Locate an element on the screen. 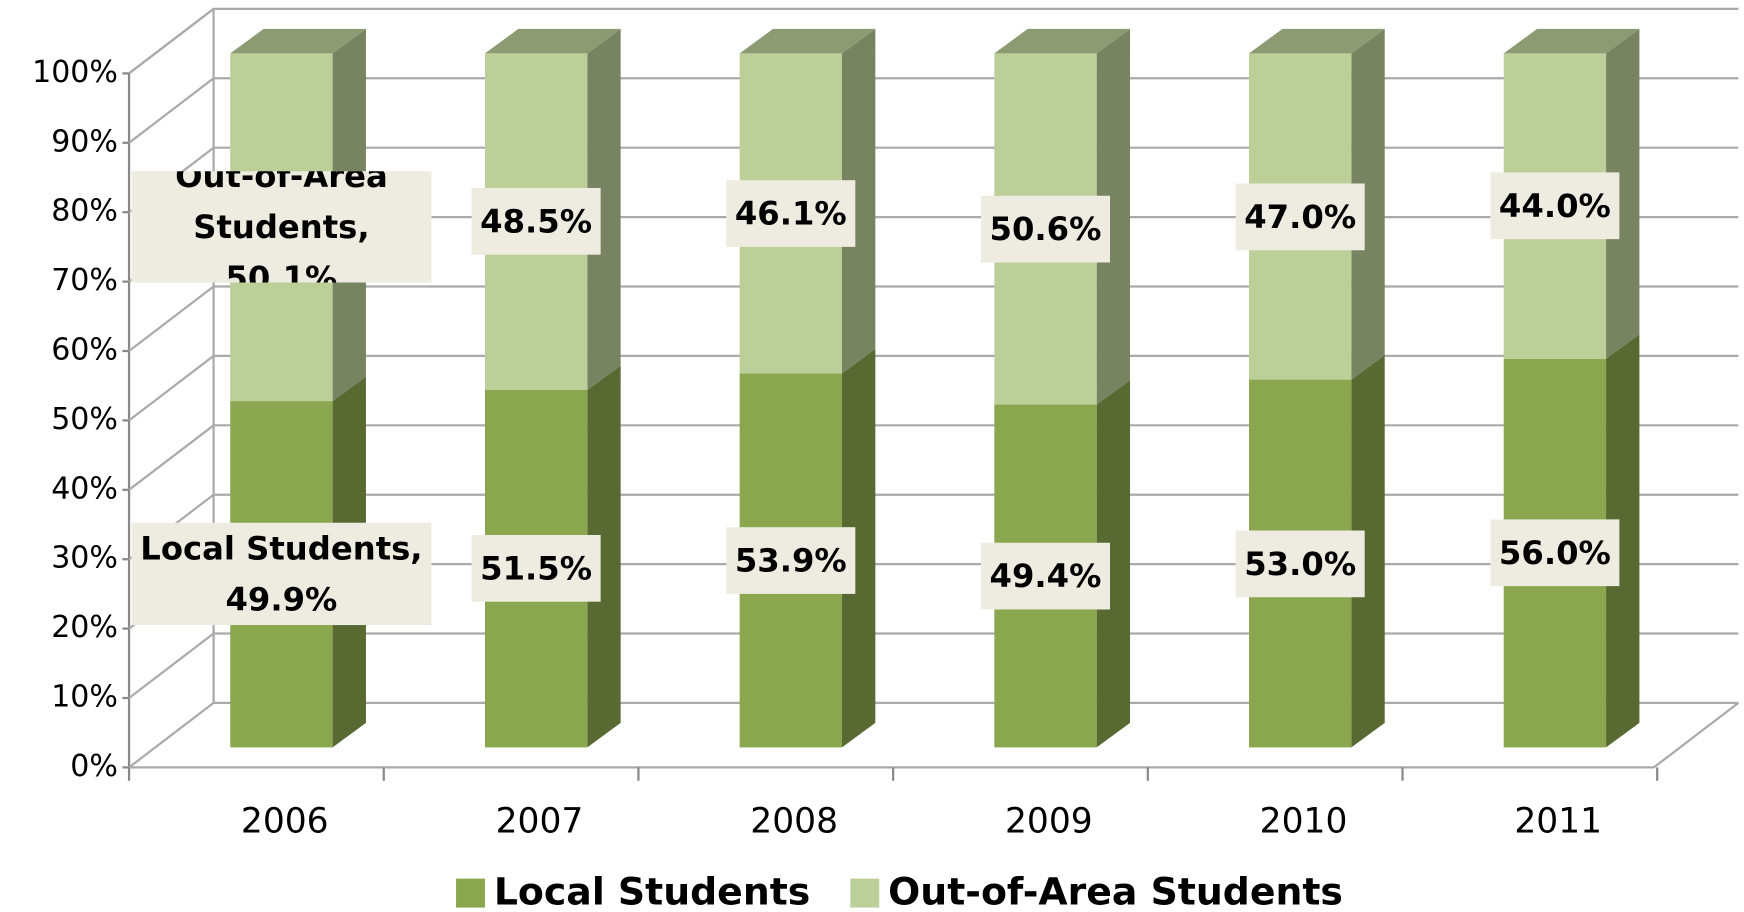 Image resolution: width=1744 pixels, height=912 pixels. y-tick-label: 40% is located at coordinates (84, 488).